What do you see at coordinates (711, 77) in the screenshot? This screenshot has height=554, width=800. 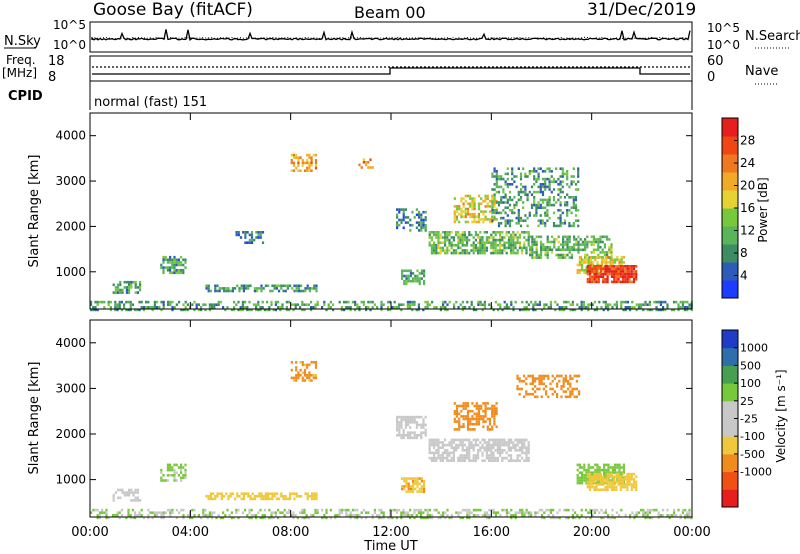 I see `nave-tick-bottom: 0` at bounding box center [711, 77].